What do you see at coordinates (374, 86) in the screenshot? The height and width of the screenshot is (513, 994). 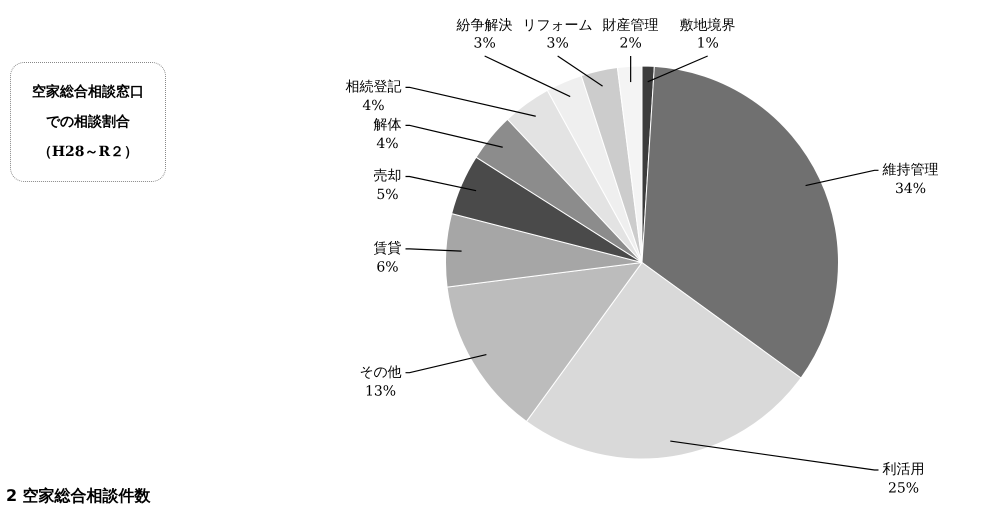 I see `slice-label: 相続登記` at bounding box center [374, 86].